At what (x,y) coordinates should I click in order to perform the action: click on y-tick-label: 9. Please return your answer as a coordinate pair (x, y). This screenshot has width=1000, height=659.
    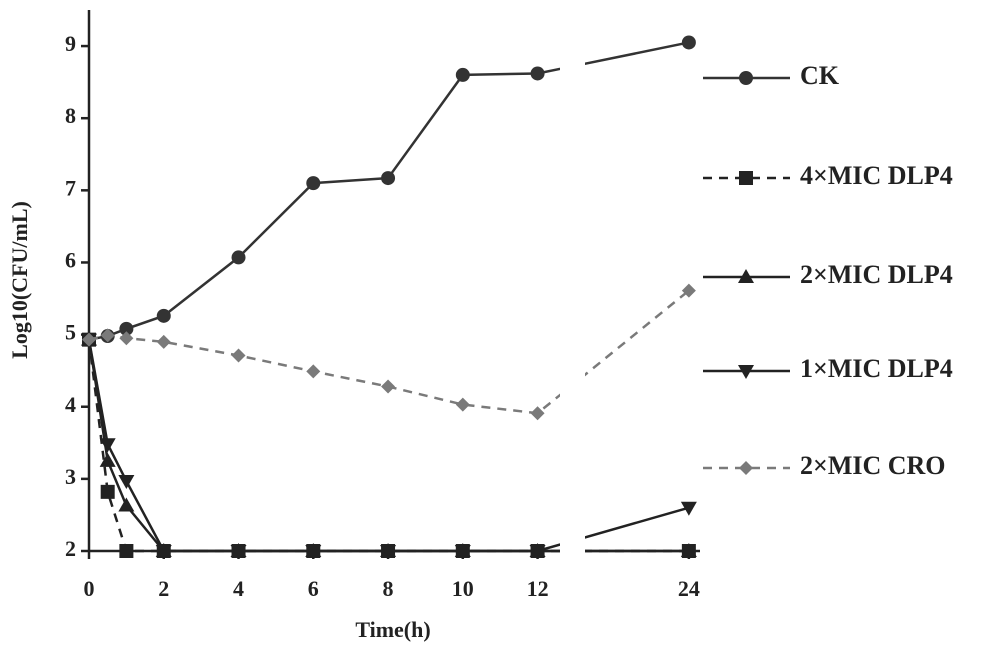
    Looking at the image, I should click on (70, 43).